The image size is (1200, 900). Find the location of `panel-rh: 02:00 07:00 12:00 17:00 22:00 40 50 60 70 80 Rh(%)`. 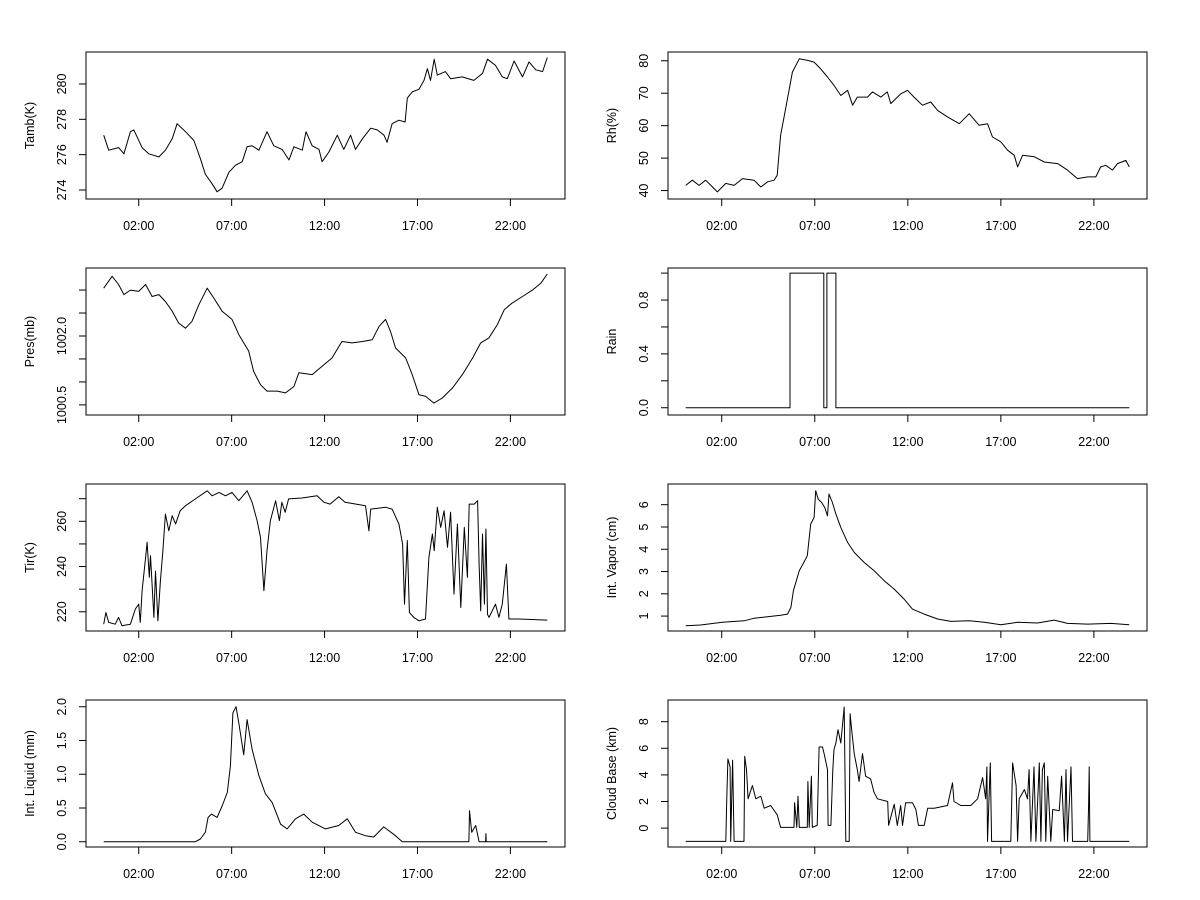

panel-rh: 02:00 07:00 12:00 17:00 22:00 40 50 60 70 80 Rh(%) is located at coordinates (876, 142).